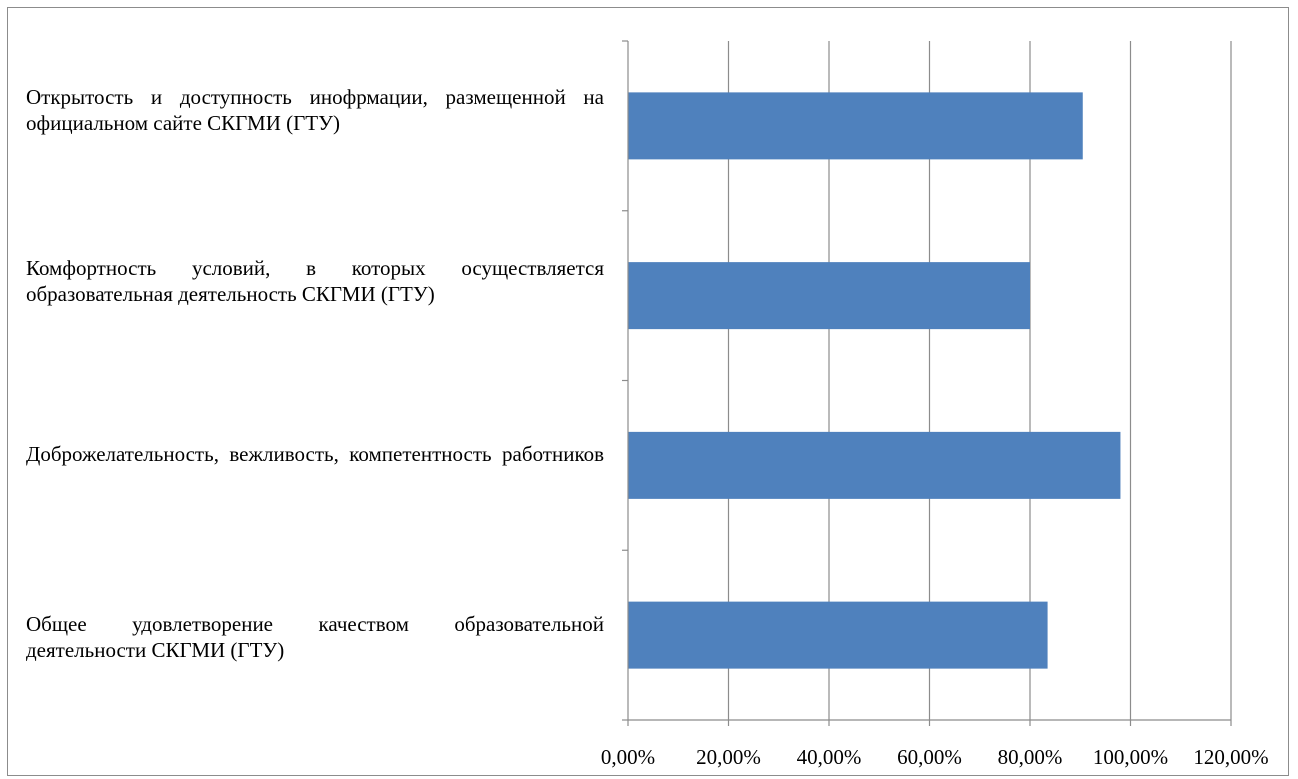 Image resolution: width=1298 pixels, height=779 pixels. Describe the element at coordinates (728, 757) in the screenshot. I see `tick-label-1: 20,00%` at that location.